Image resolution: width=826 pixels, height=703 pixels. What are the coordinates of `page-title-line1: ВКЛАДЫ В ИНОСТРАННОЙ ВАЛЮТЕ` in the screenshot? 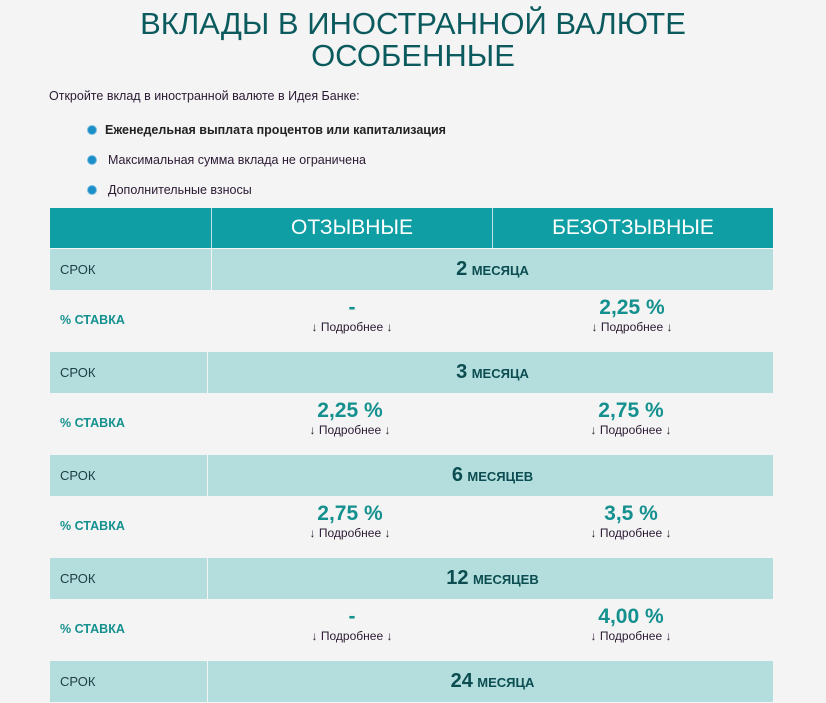 It's located at (413, 23).